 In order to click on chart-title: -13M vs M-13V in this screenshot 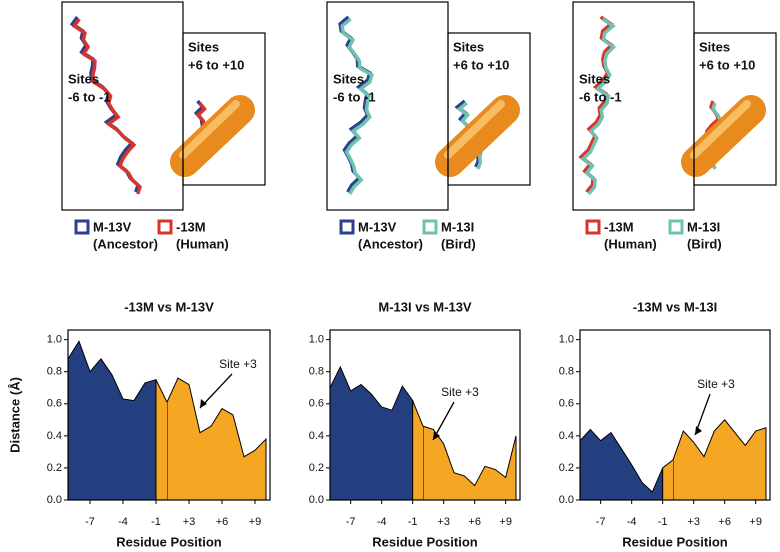, I will do `click(169, 306)`.